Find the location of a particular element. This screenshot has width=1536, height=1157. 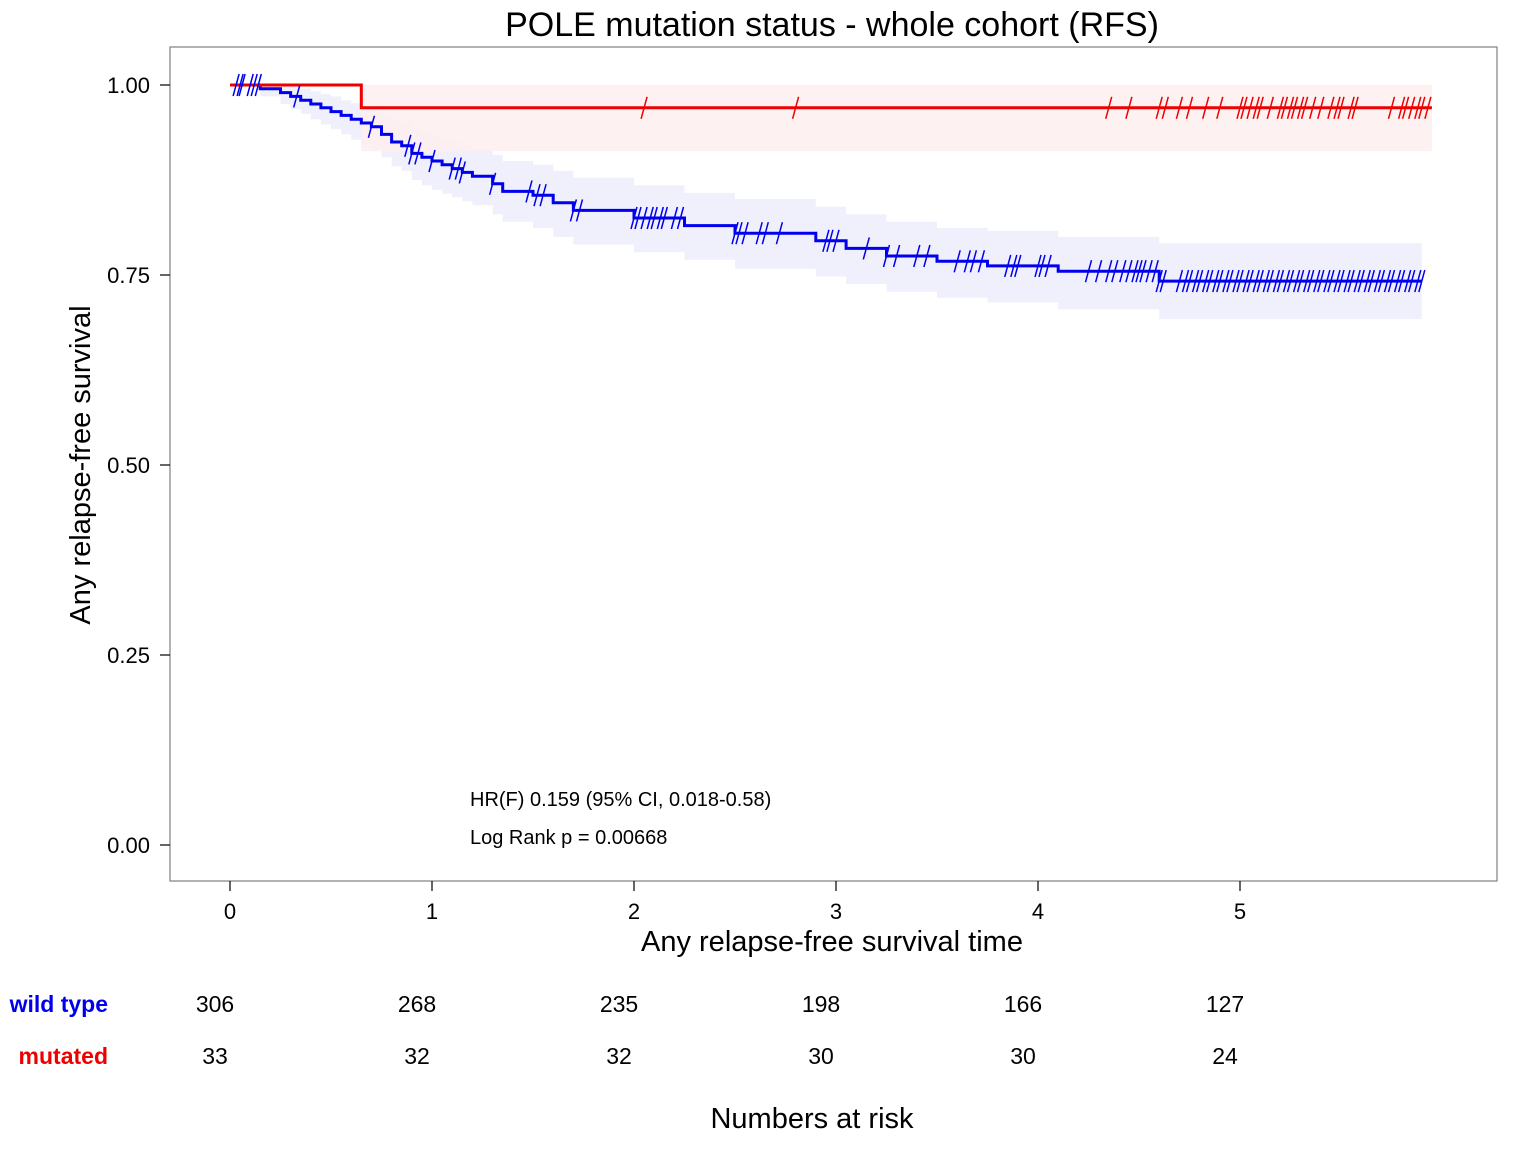

risk-count-wild-type: 268 is located at coordinates (417, 1004).